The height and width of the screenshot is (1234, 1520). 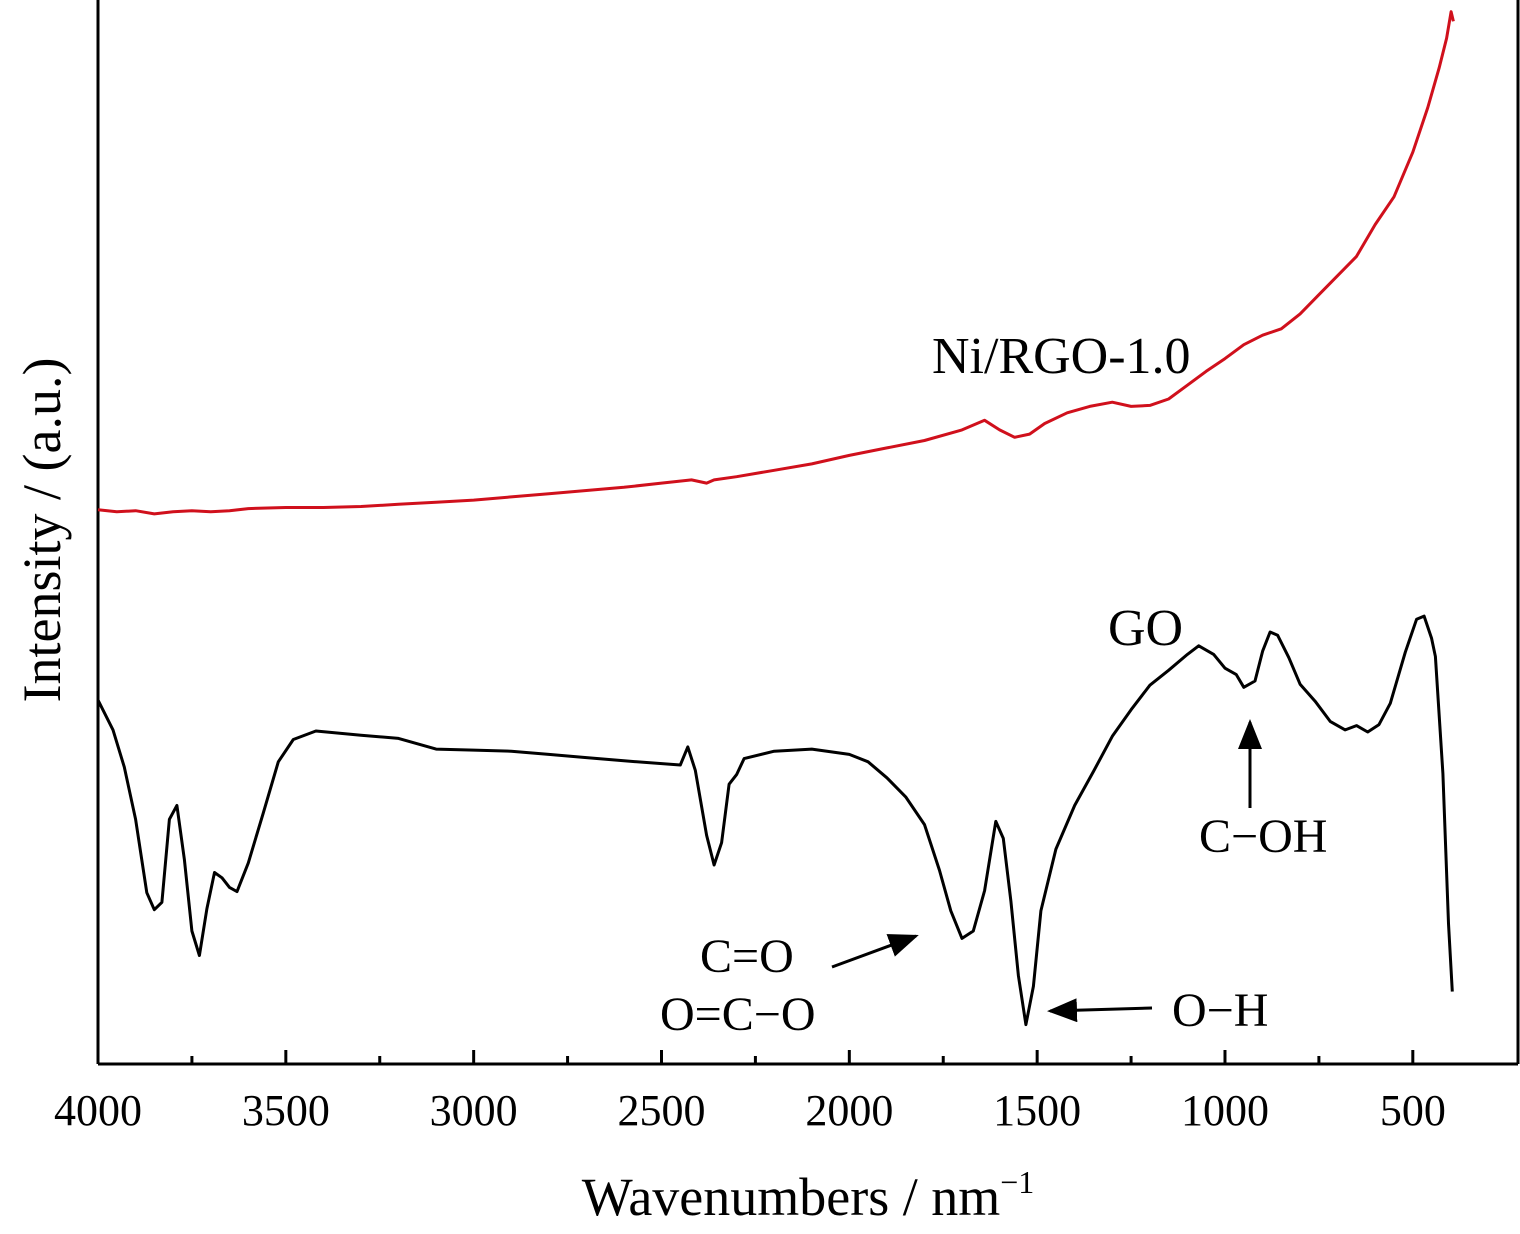 What do you see at coordinates (1220, 1010) in the screenshot?
I see `annotation-o-h: O−H` at bounding box center [1220, 1010].